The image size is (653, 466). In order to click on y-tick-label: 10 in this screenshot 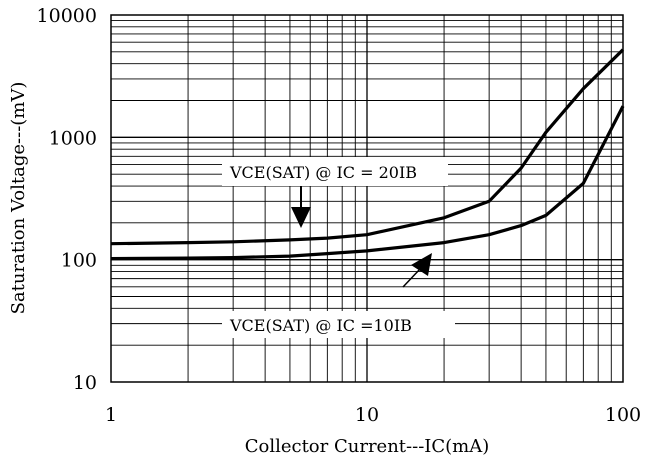, I will do `click(85, 383)`.